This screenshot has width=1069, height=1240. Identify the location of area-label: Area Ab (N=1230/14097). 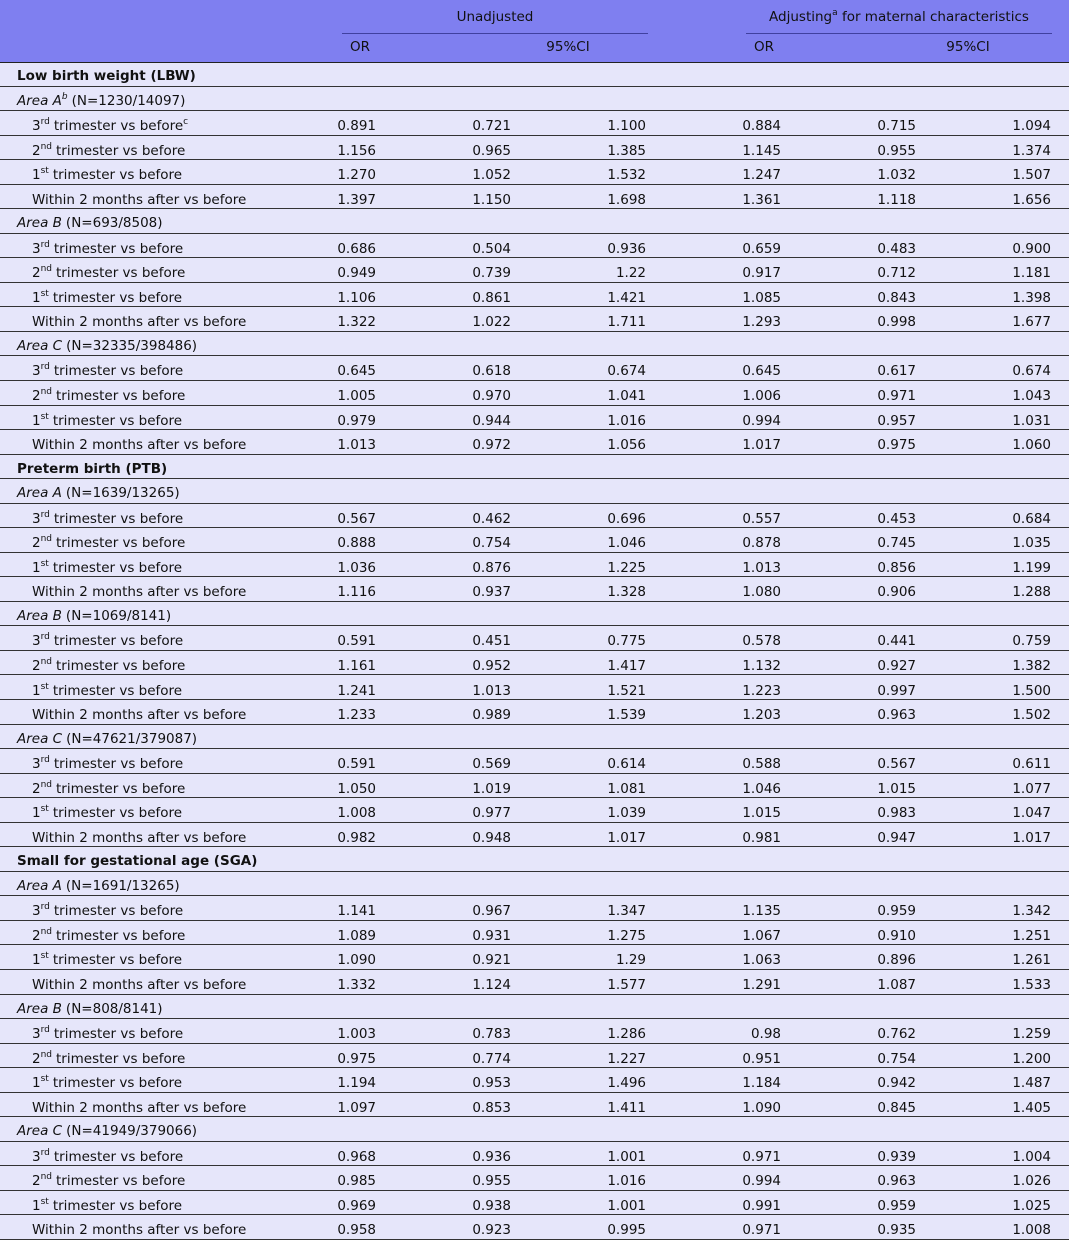
(101, 100).